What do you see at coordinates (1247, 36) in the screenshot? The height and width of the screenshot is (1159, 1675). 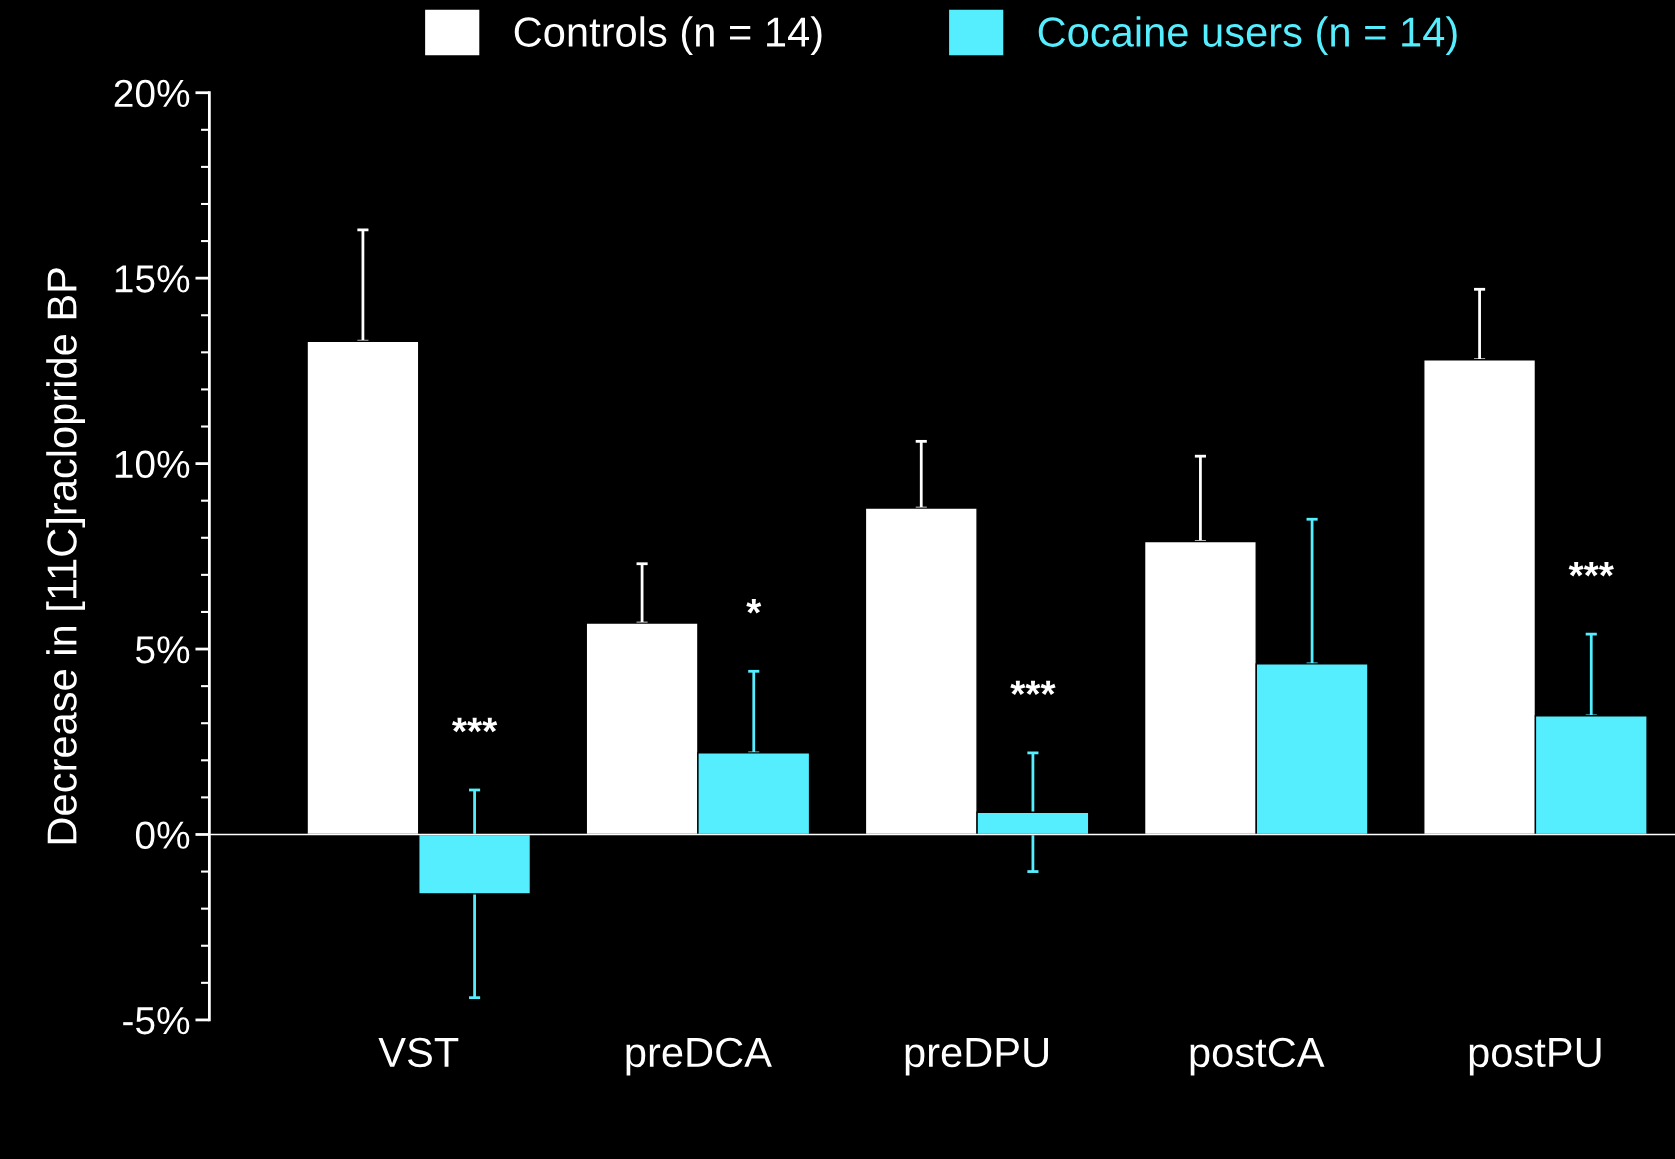 I see `legend-label: Cocaine users (n = 14)` at bounding box center [1247, 36].